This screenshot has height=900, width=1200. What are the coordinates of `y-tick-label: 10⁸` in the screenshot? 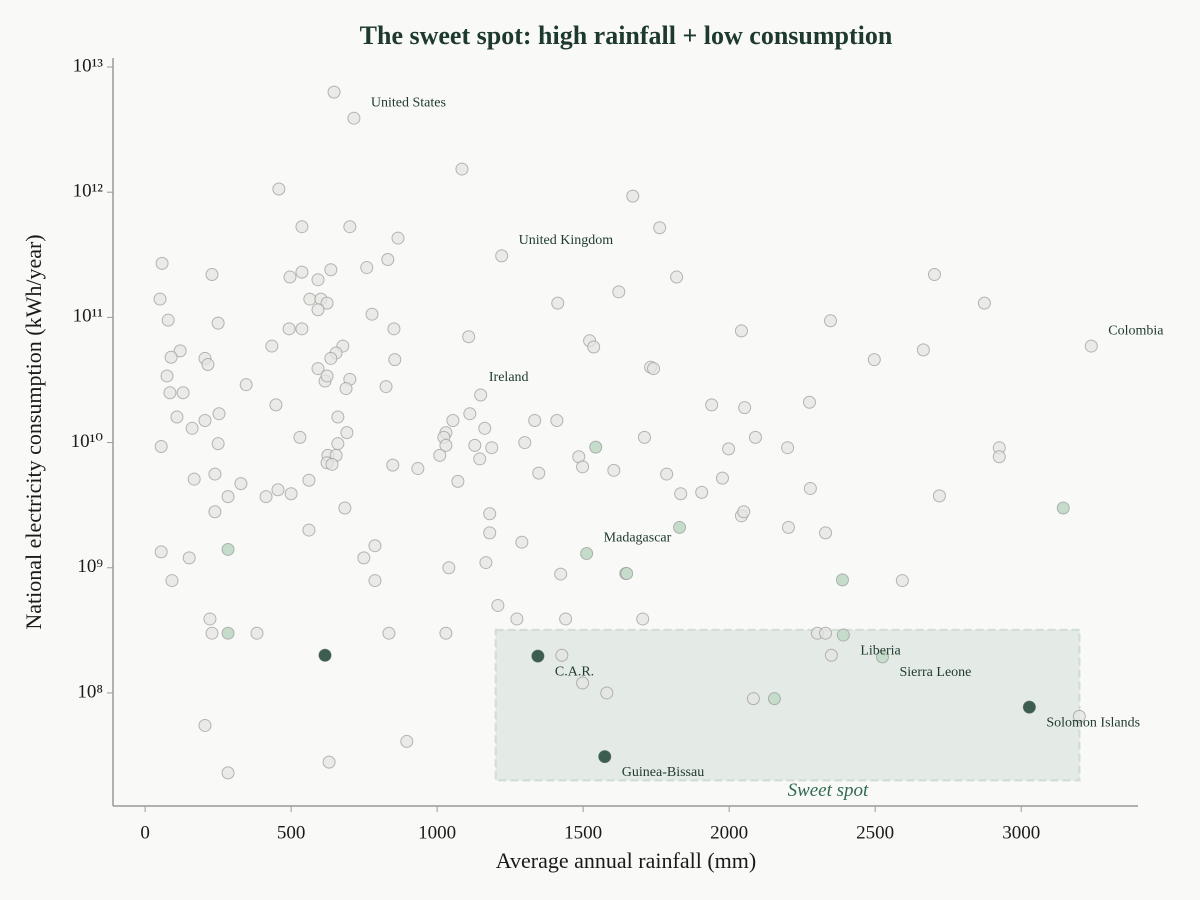 It's located at (90, 691).